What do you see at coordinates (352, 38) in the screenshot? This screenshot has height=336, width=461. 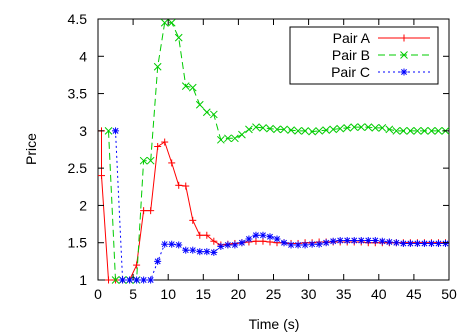 I see `legend-label: Pair A` at bounding box center [352, 38].